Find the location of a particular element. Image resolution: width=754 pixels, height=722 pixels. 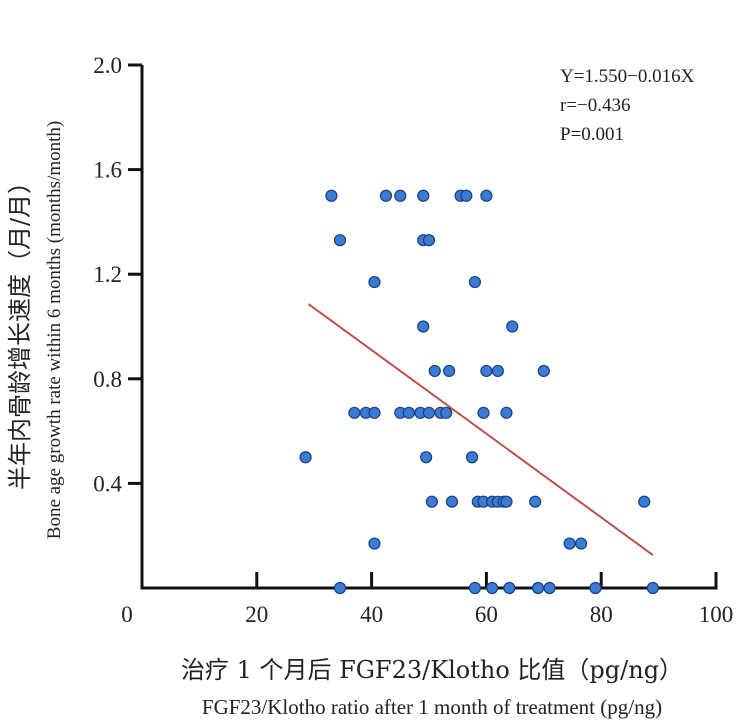

x-tick-label: 40 is located at coordinates (371, 614).